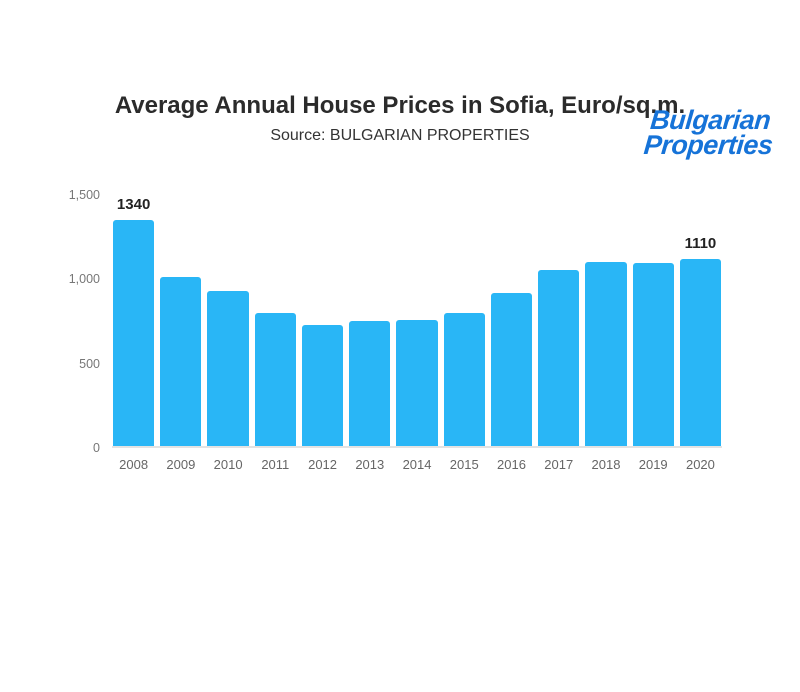 This screenshot has width=800, height=692. What do you see at coordinates (700, 243) in the screenshot?
I see `bar-value-label: 1110` at bounding box center [700, 243].